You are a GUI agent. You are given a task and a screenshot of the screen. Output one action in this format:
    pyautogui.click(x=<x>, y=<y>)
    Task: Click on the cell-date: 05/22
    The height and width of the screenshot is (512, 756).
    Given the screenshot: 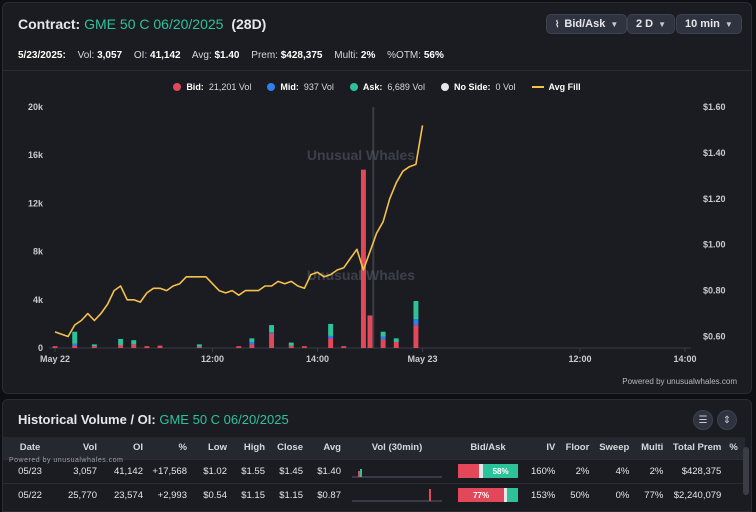 What is the action you would take?
    pyautogui.click(x=30, y=494)
    